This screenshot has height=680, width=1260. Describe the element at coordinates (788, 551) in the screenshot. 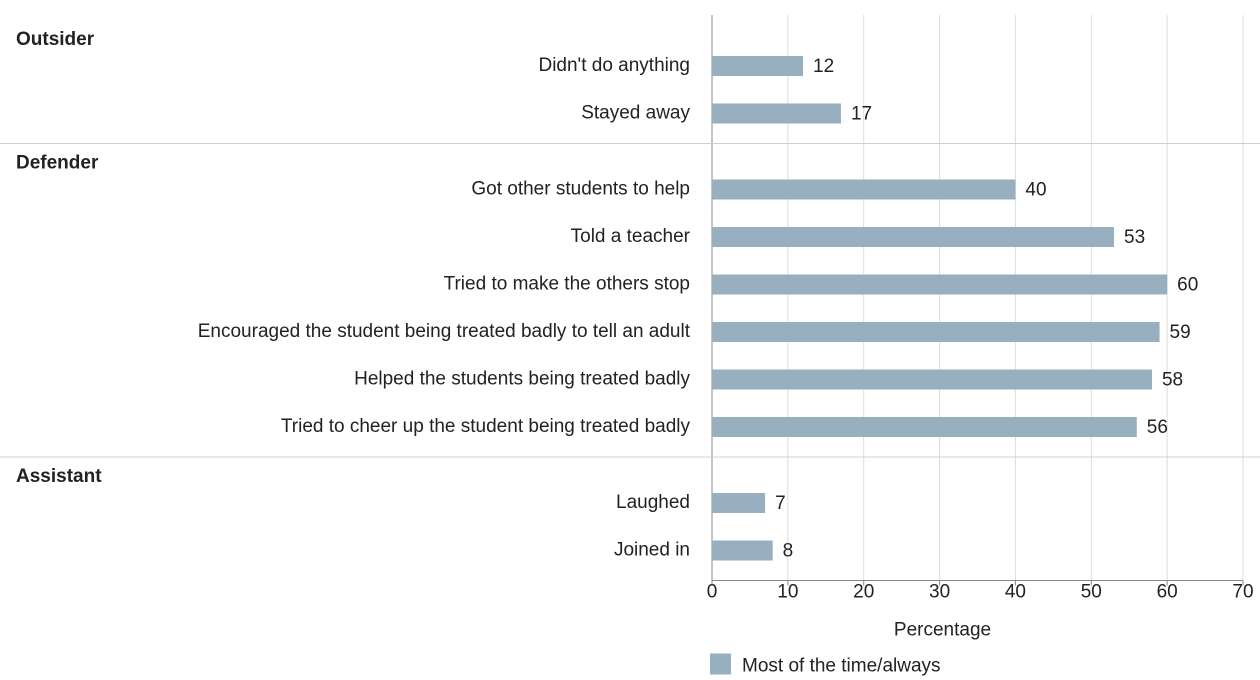

I see `value-label: 8` at that location.